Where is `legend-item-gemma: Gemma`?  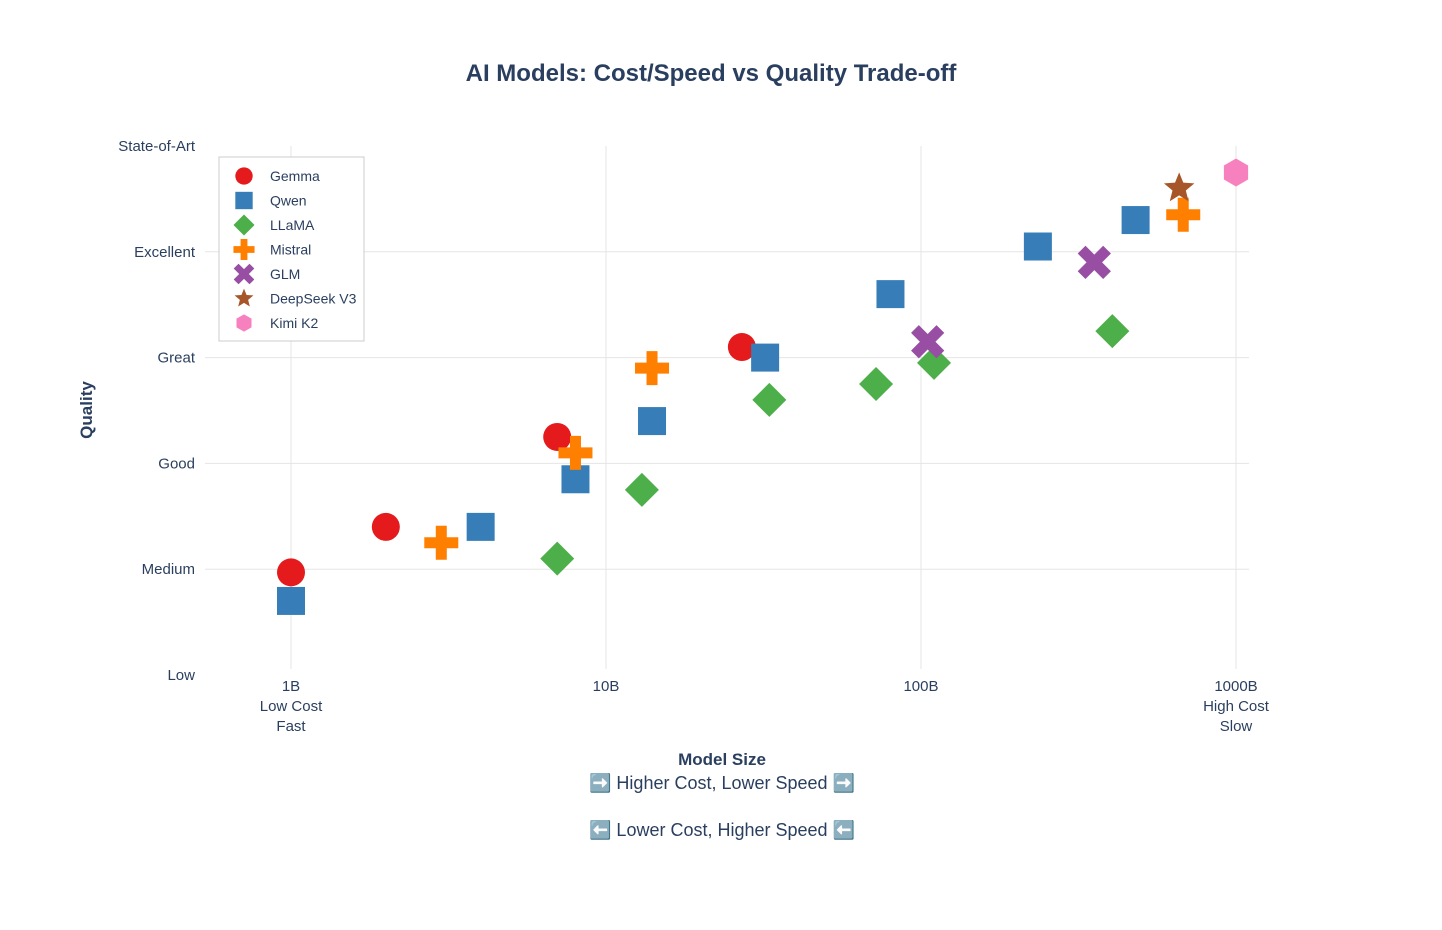
legend-item-gemma: Gemma is located at coordinates (277, 176).